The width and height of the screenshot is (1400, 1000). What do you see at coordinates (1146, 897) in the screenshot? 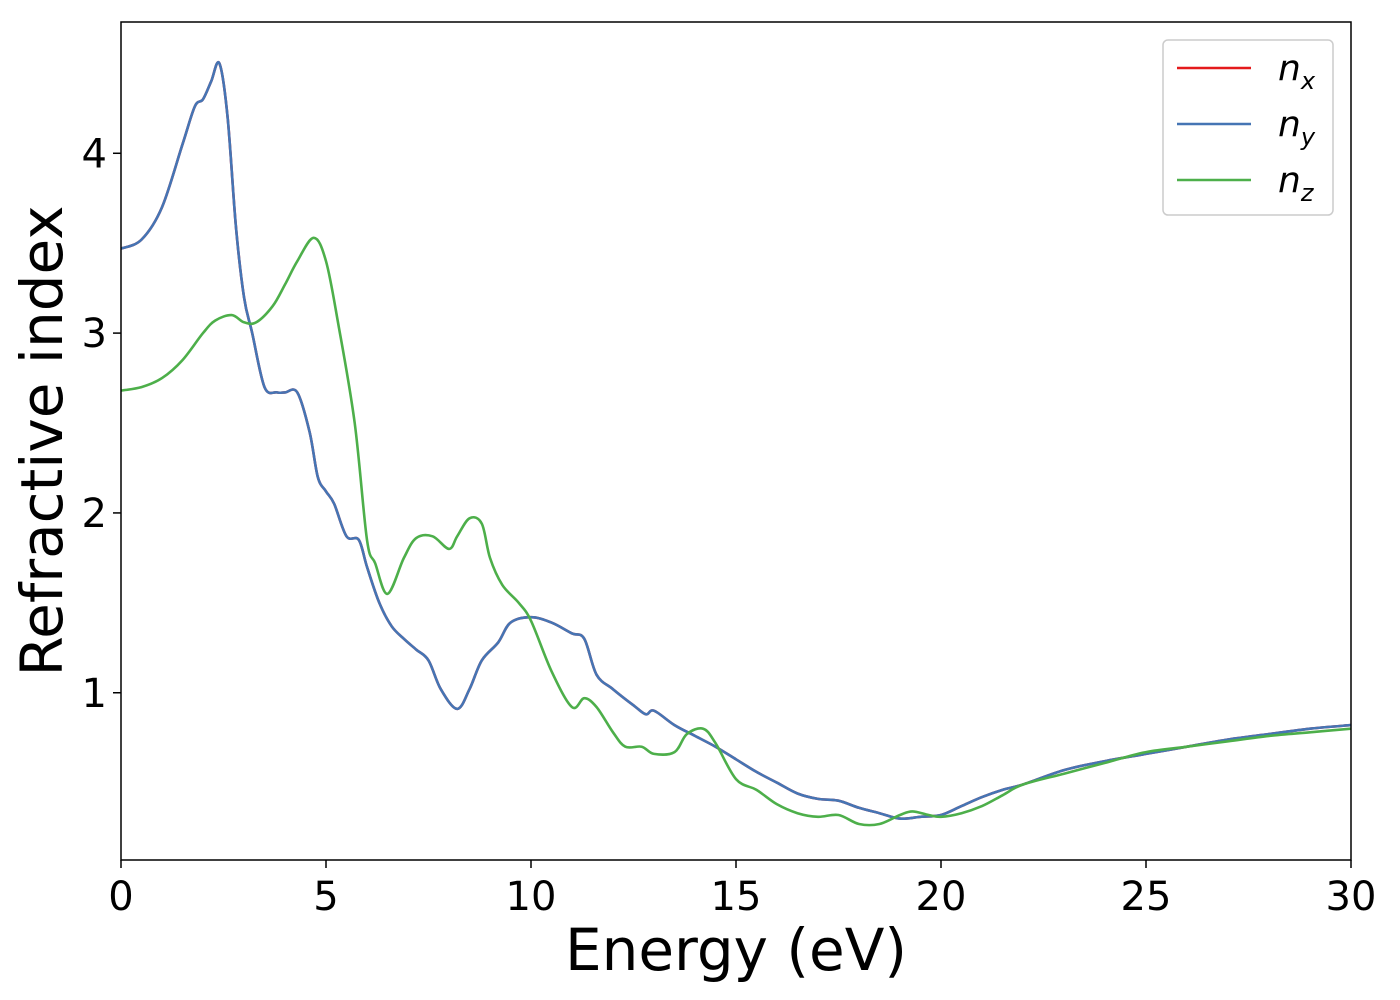
I see `x-tick-label: 25` at bounding box center [1146, 897].